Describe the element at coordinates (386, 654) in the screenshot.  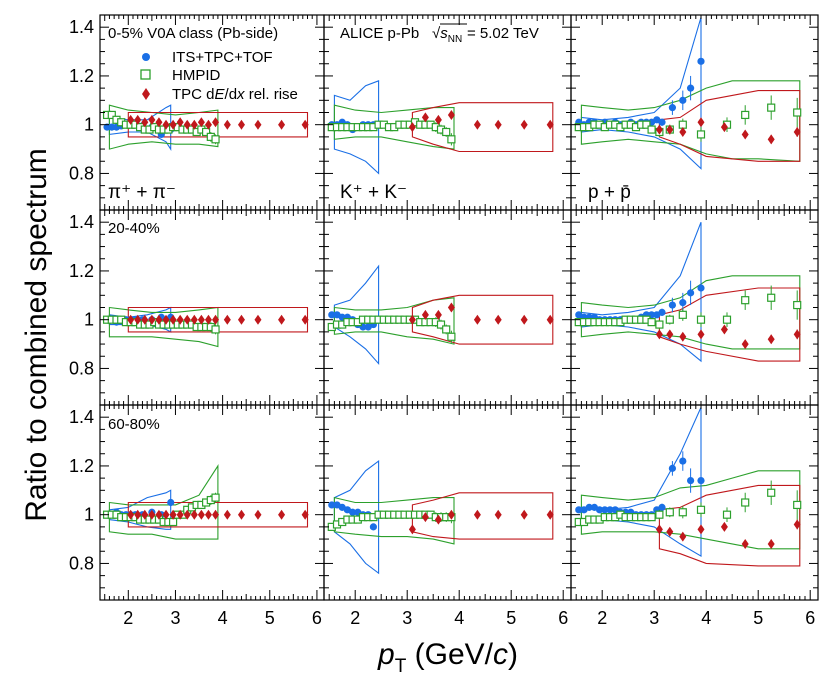
I see `x-axis-var: p` at that location.